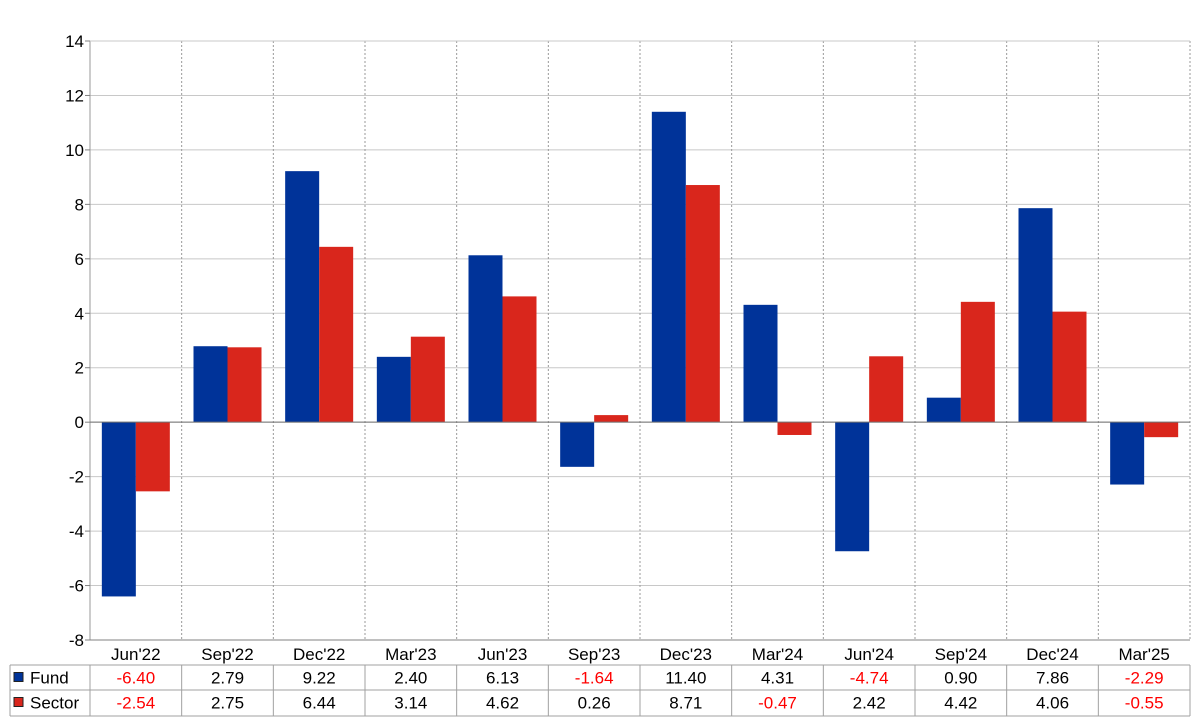  What do you see at coordinates (319, 654) in the screenshot?
I see `x-tick-label: Dec'22` at bounding box center [319, 654].